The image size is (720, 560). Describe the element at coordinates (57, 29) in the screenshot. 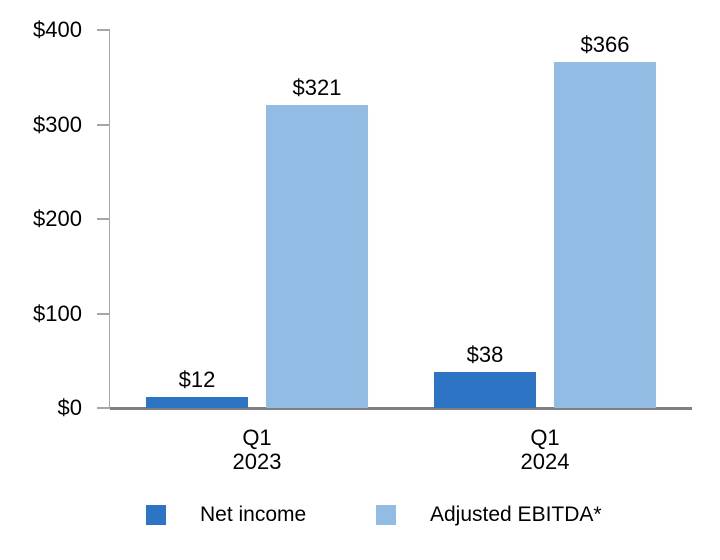

I see `y-tick-label: $400` at that location.